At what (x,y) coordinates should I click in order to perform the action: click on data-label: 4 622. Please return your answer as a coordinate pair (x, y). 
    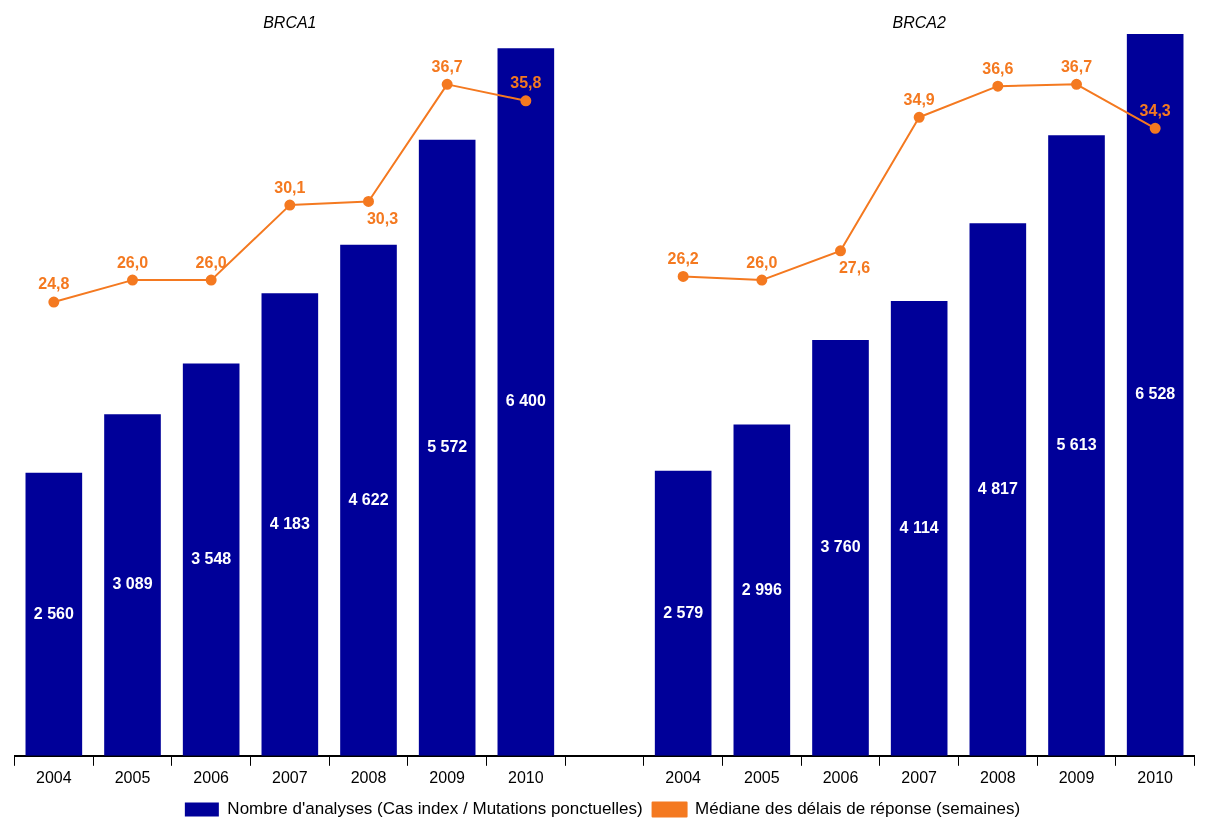
    Looking at the image, I should click on (368, 499).